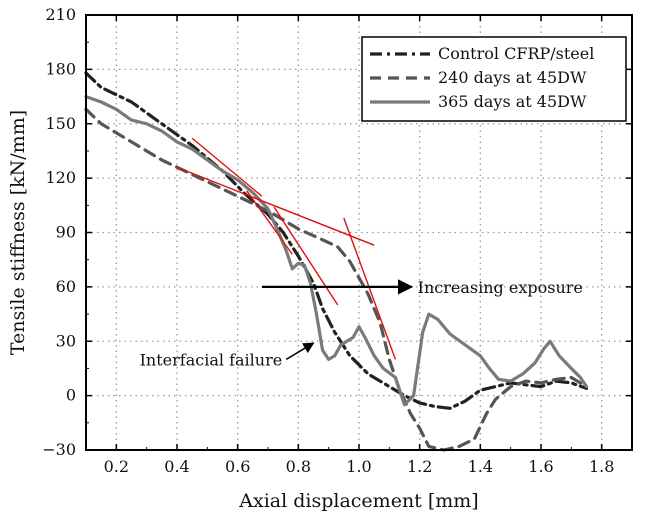  What do you see at coordinates (358, 501) in the screenshot?
I see `x-axis-title: Axial displacement [mm]` at bounding box center [358, 501].